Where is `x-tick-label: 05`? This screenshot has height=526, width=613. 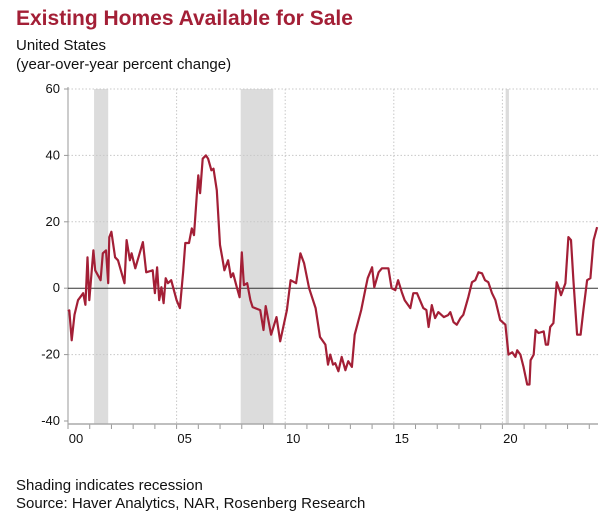 x-tick-label: 05 is located at coordinates (184, 438).